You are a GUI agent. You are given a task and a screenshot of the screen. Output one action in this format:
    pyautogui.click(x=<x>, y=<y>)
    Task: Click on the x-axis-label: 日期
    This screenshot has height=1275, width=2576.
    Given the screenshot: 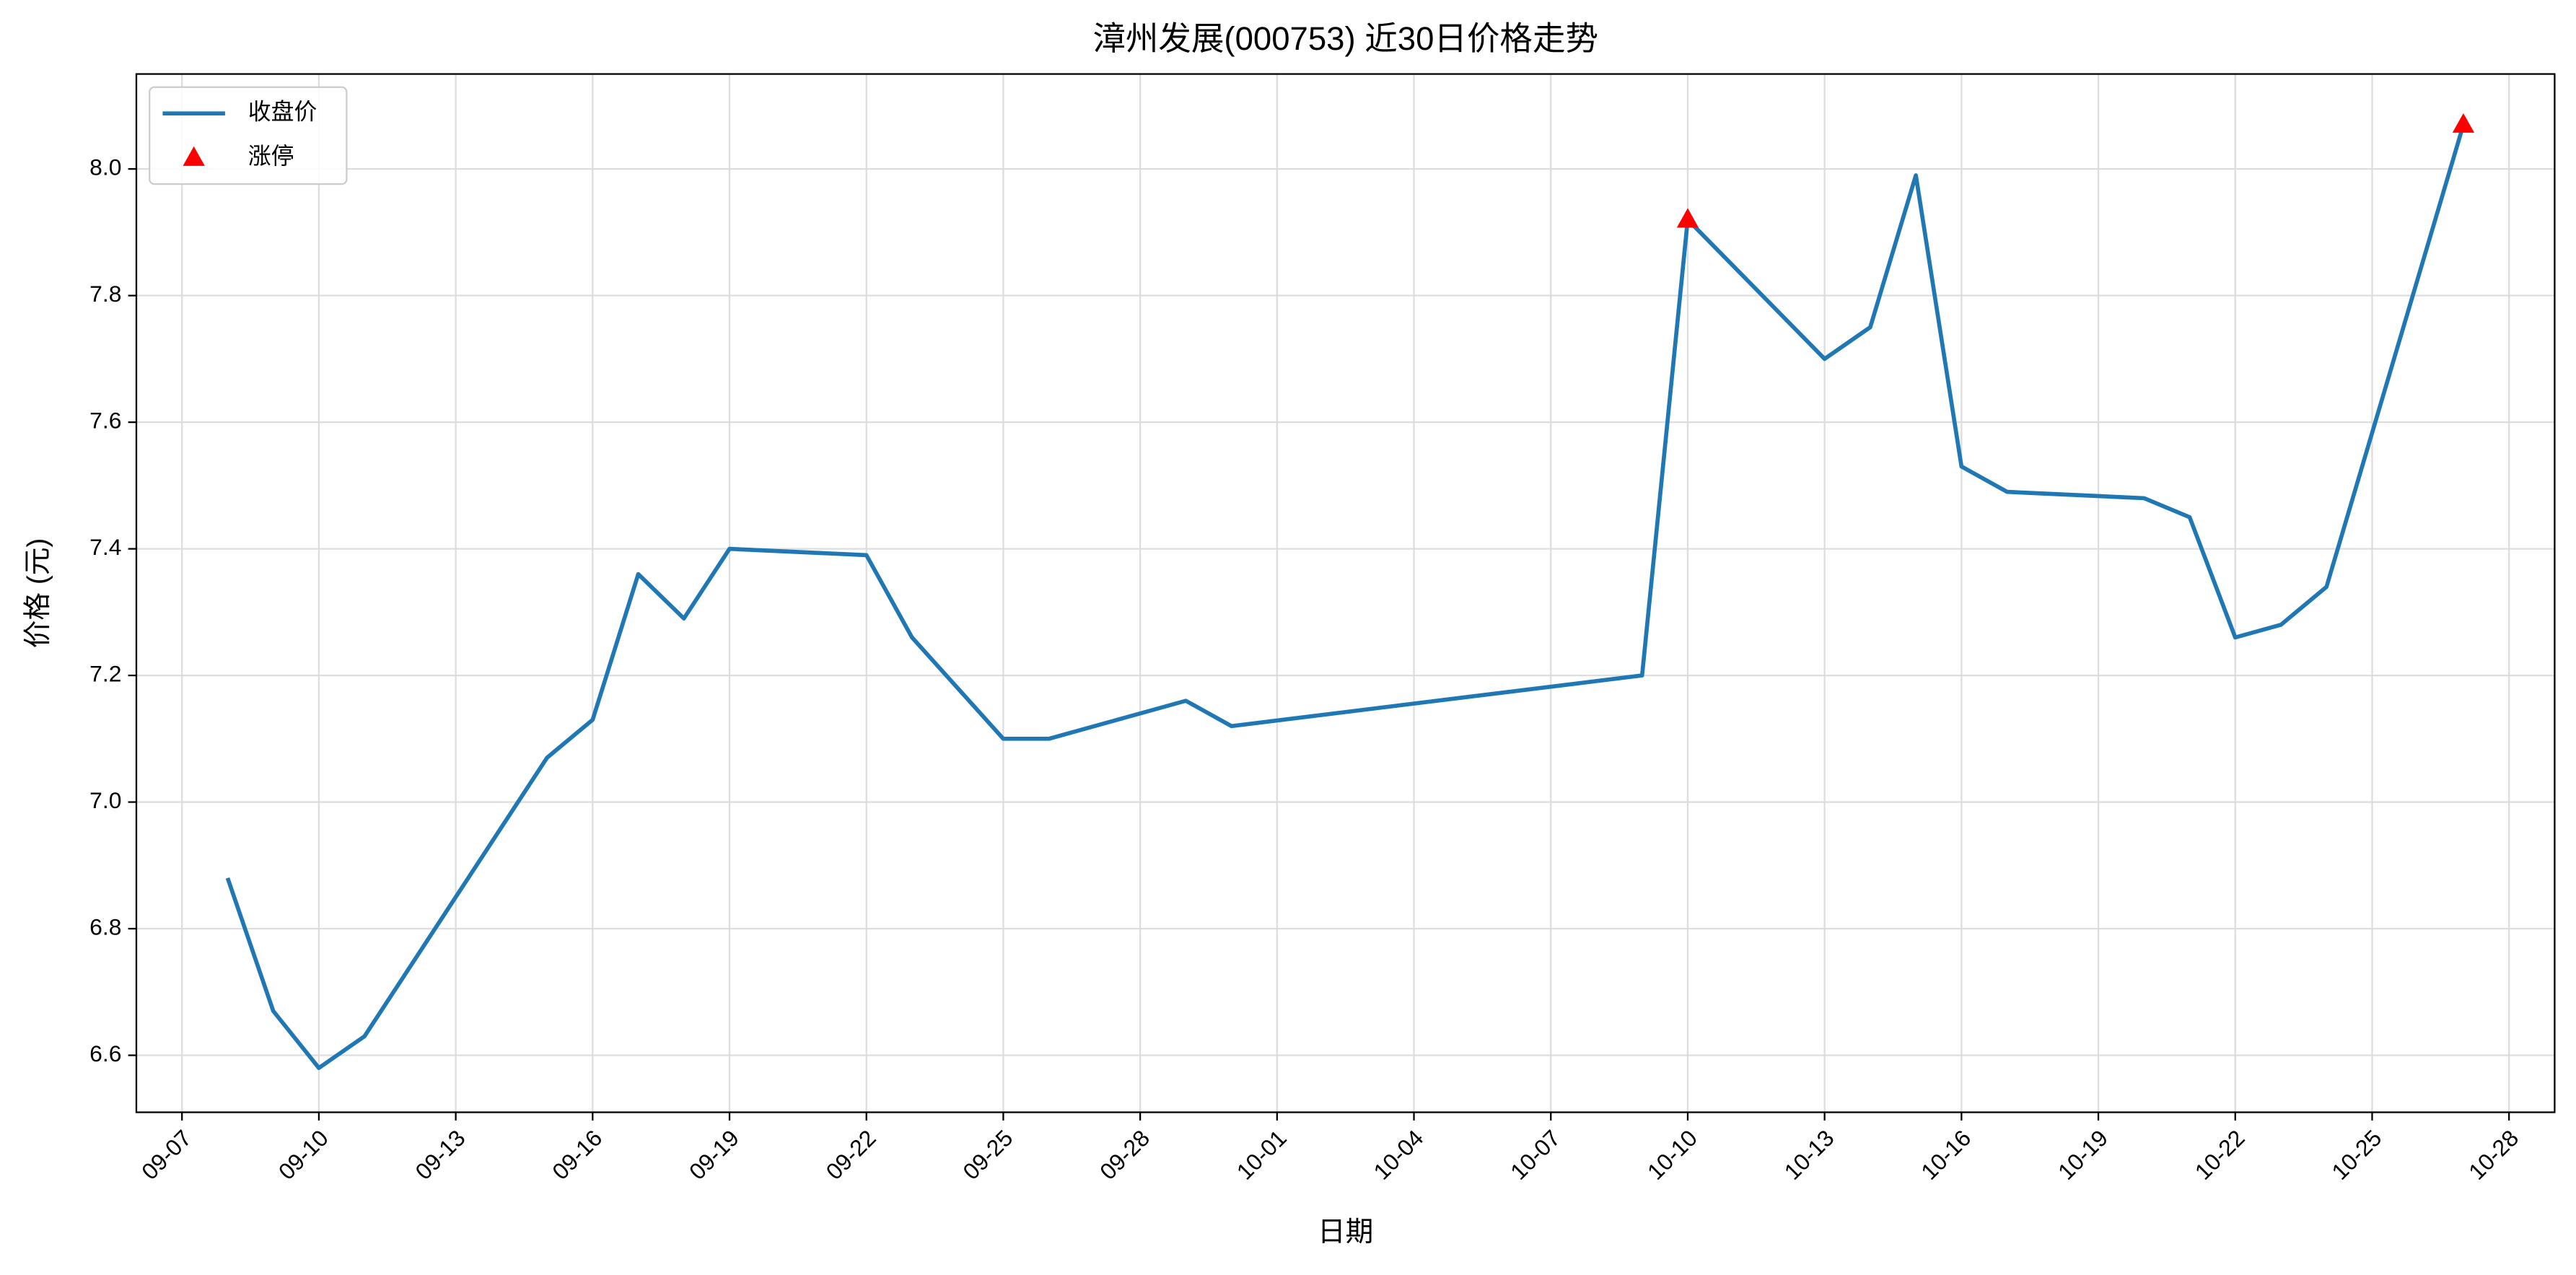 What is the action you would take?
    pyautogui.click(x=1345, y=1233)
    